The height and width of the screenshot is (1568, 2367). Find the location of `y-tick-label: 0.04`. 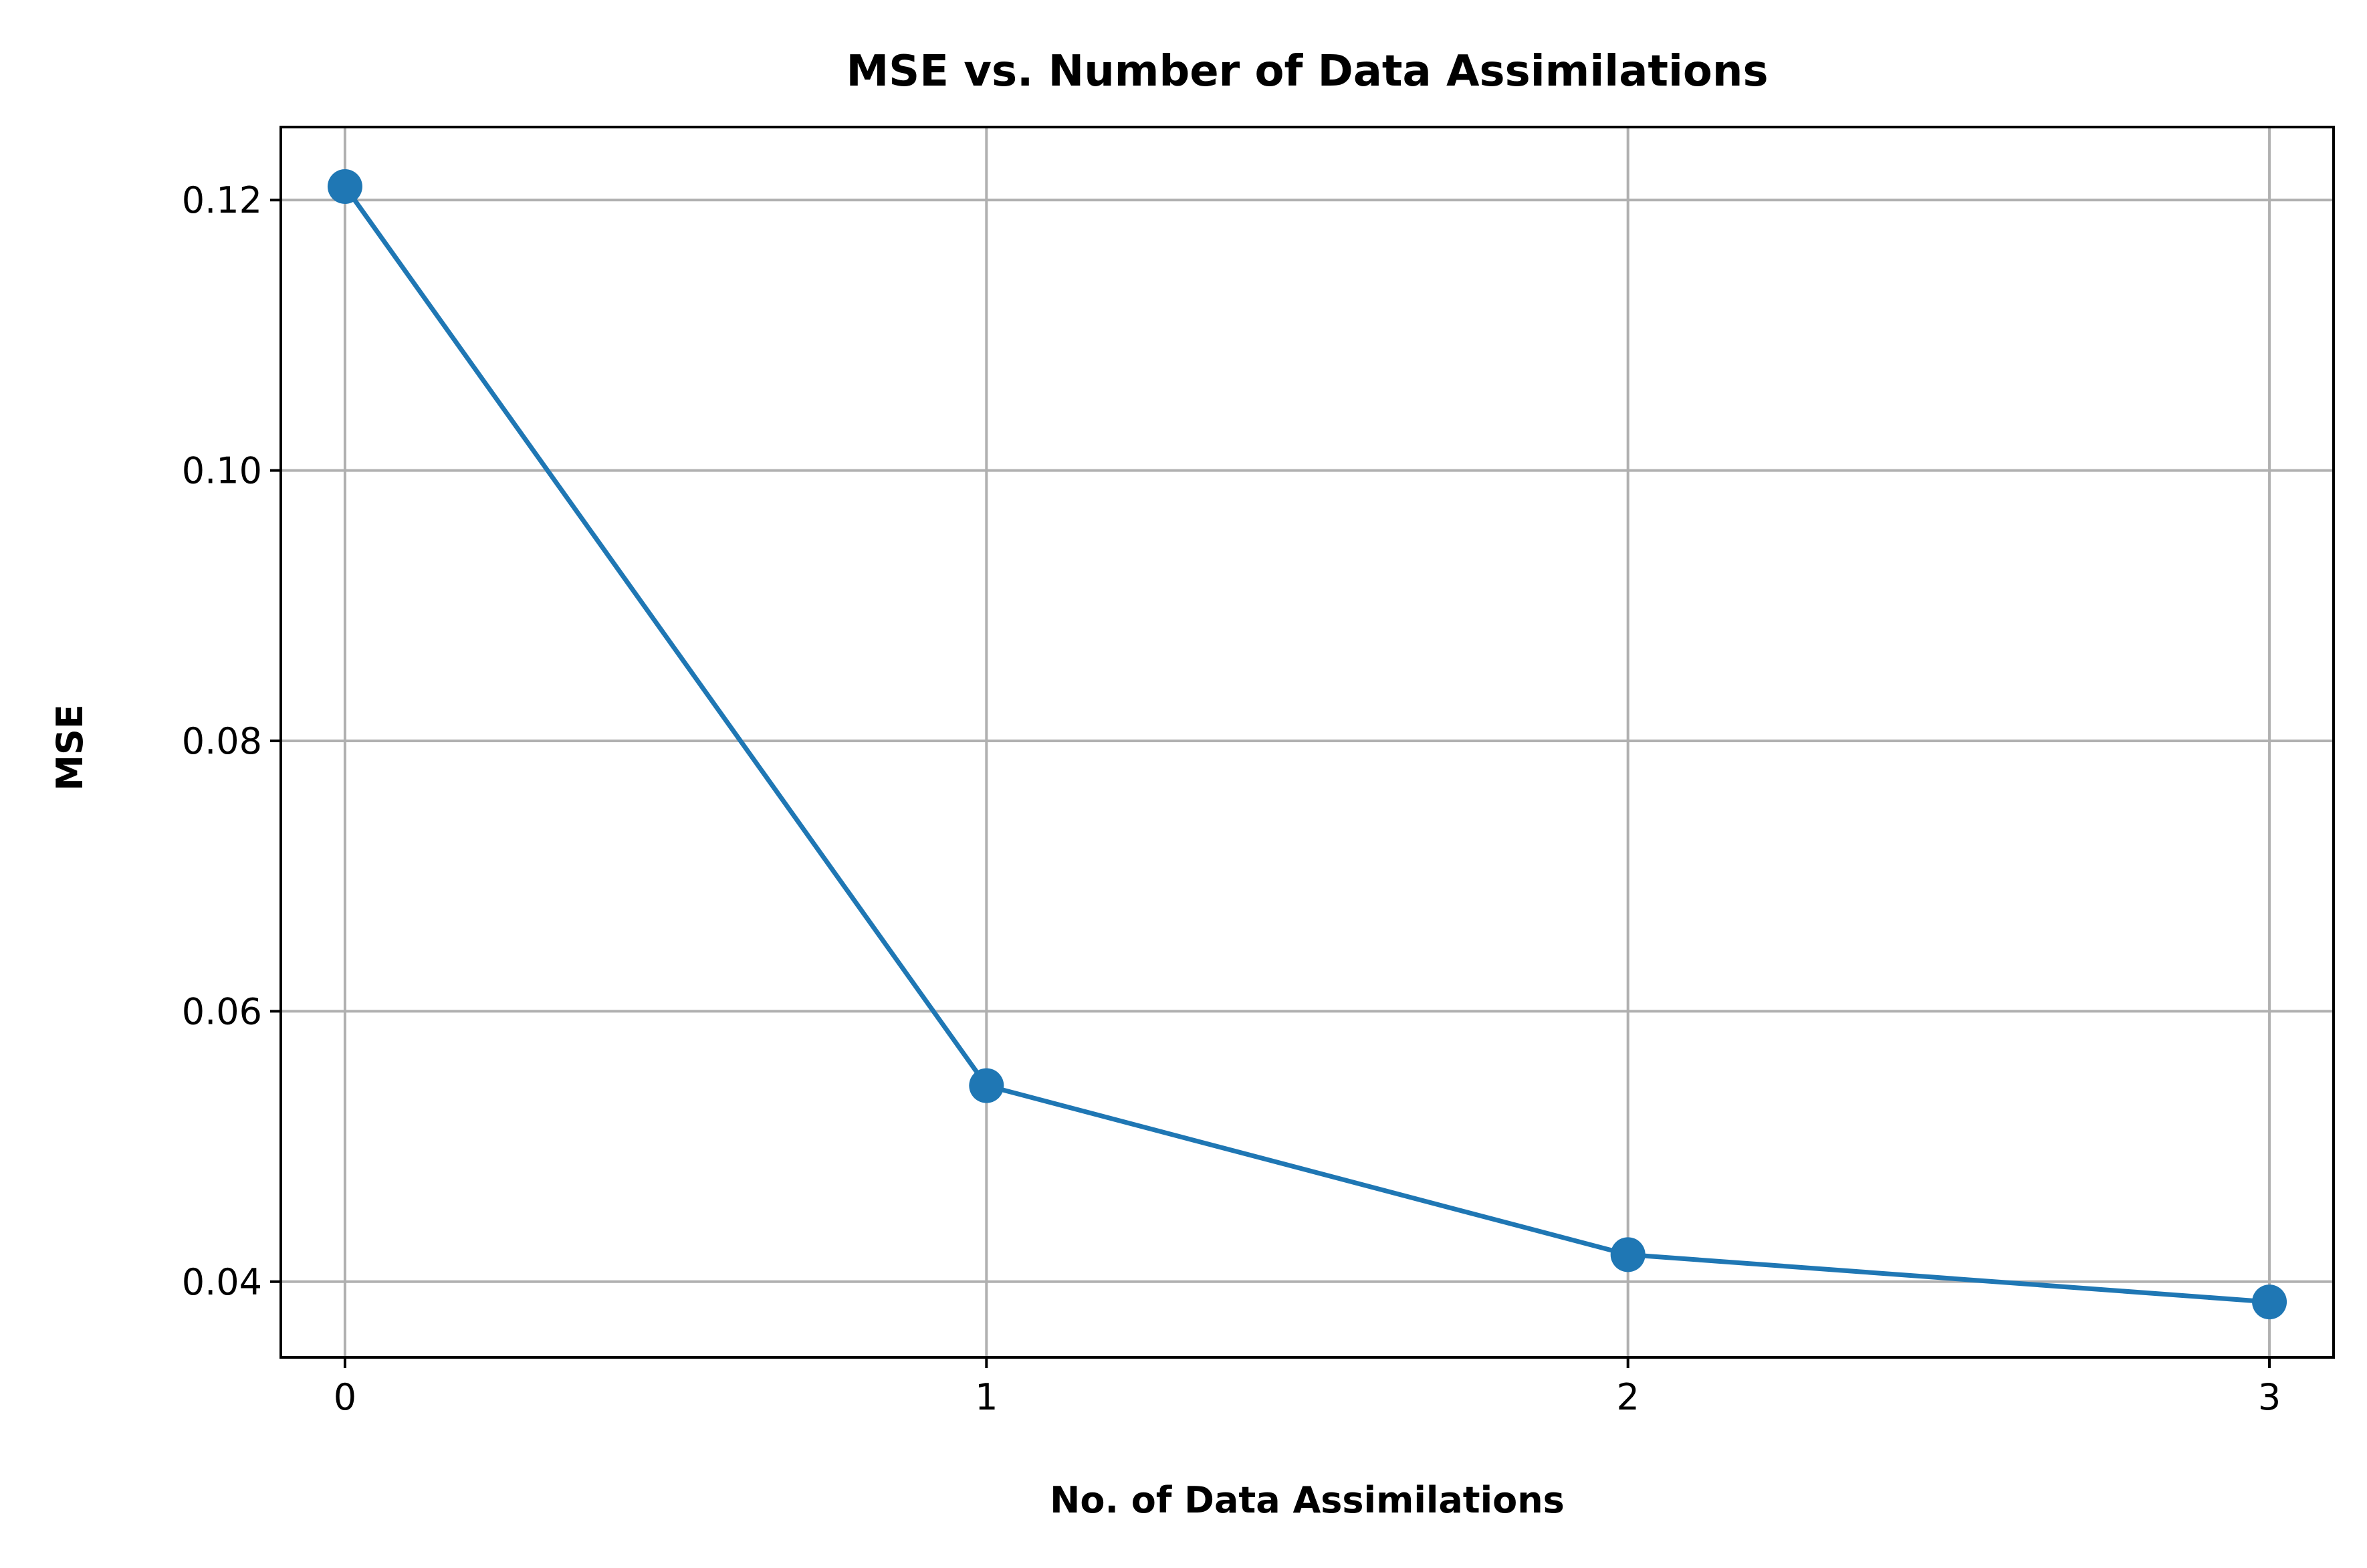

y-tick-label: 0.04 is located at coordinates (222, 1282).